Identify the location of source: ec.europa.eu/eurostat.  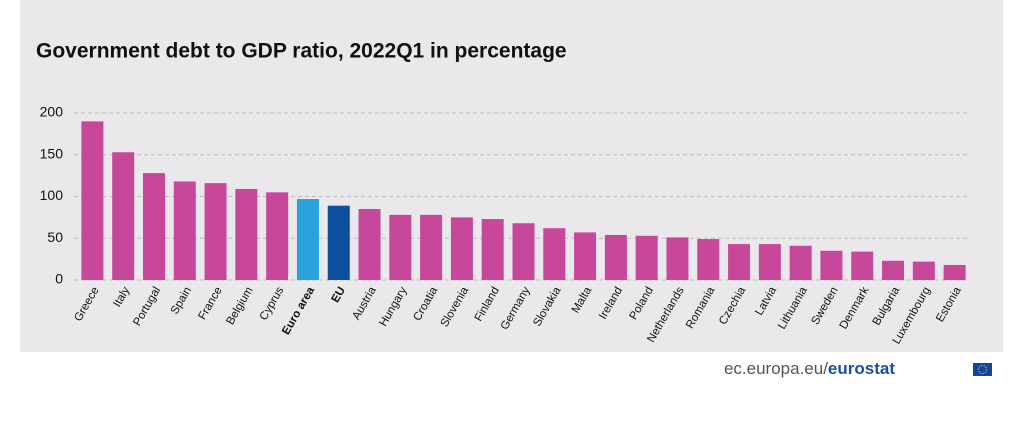
(809, 368).